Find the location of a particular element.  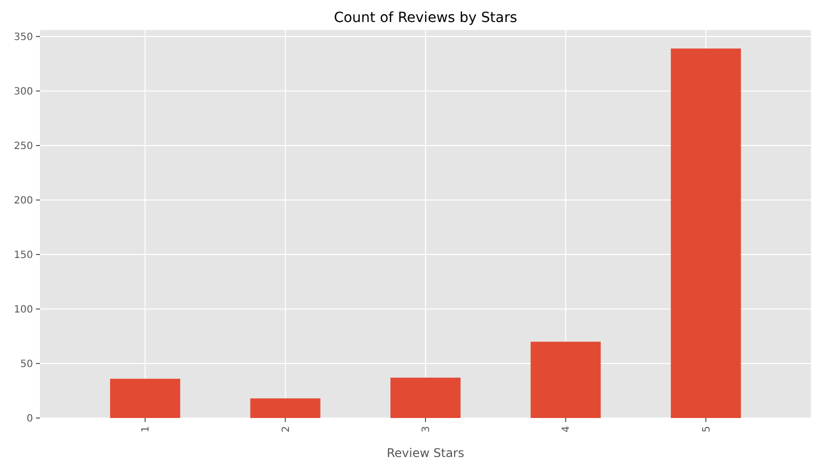

x-axis-title: Review Stars is located at coordinates (425, 453).